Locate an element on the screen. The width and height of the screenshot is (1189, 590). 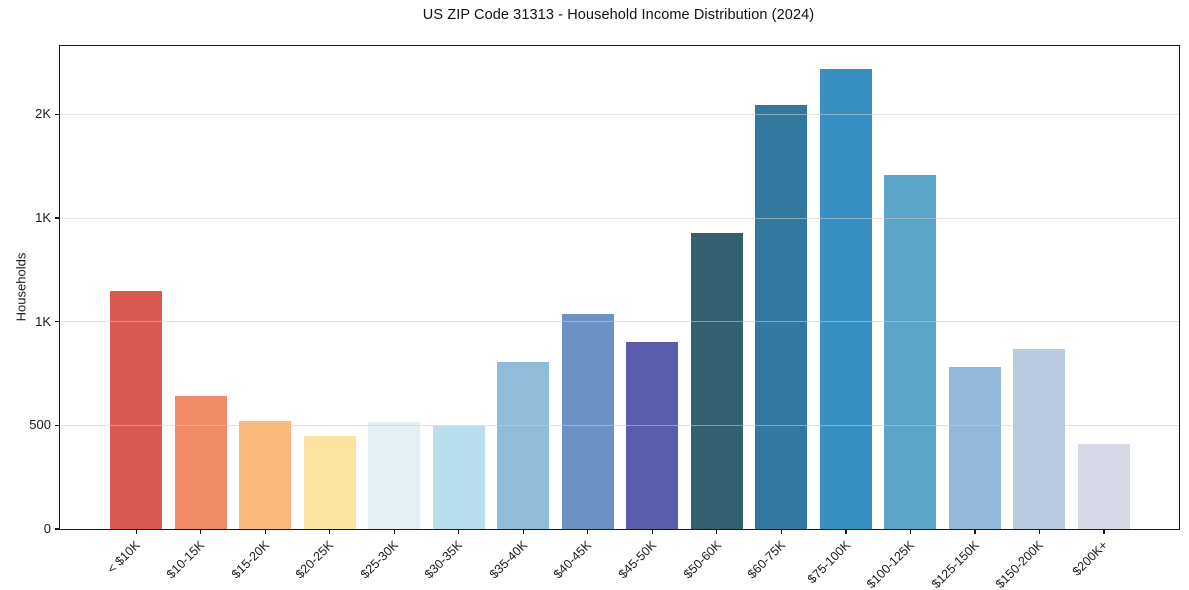
y-tick-label: 2K is located at coordinates (43, 114).